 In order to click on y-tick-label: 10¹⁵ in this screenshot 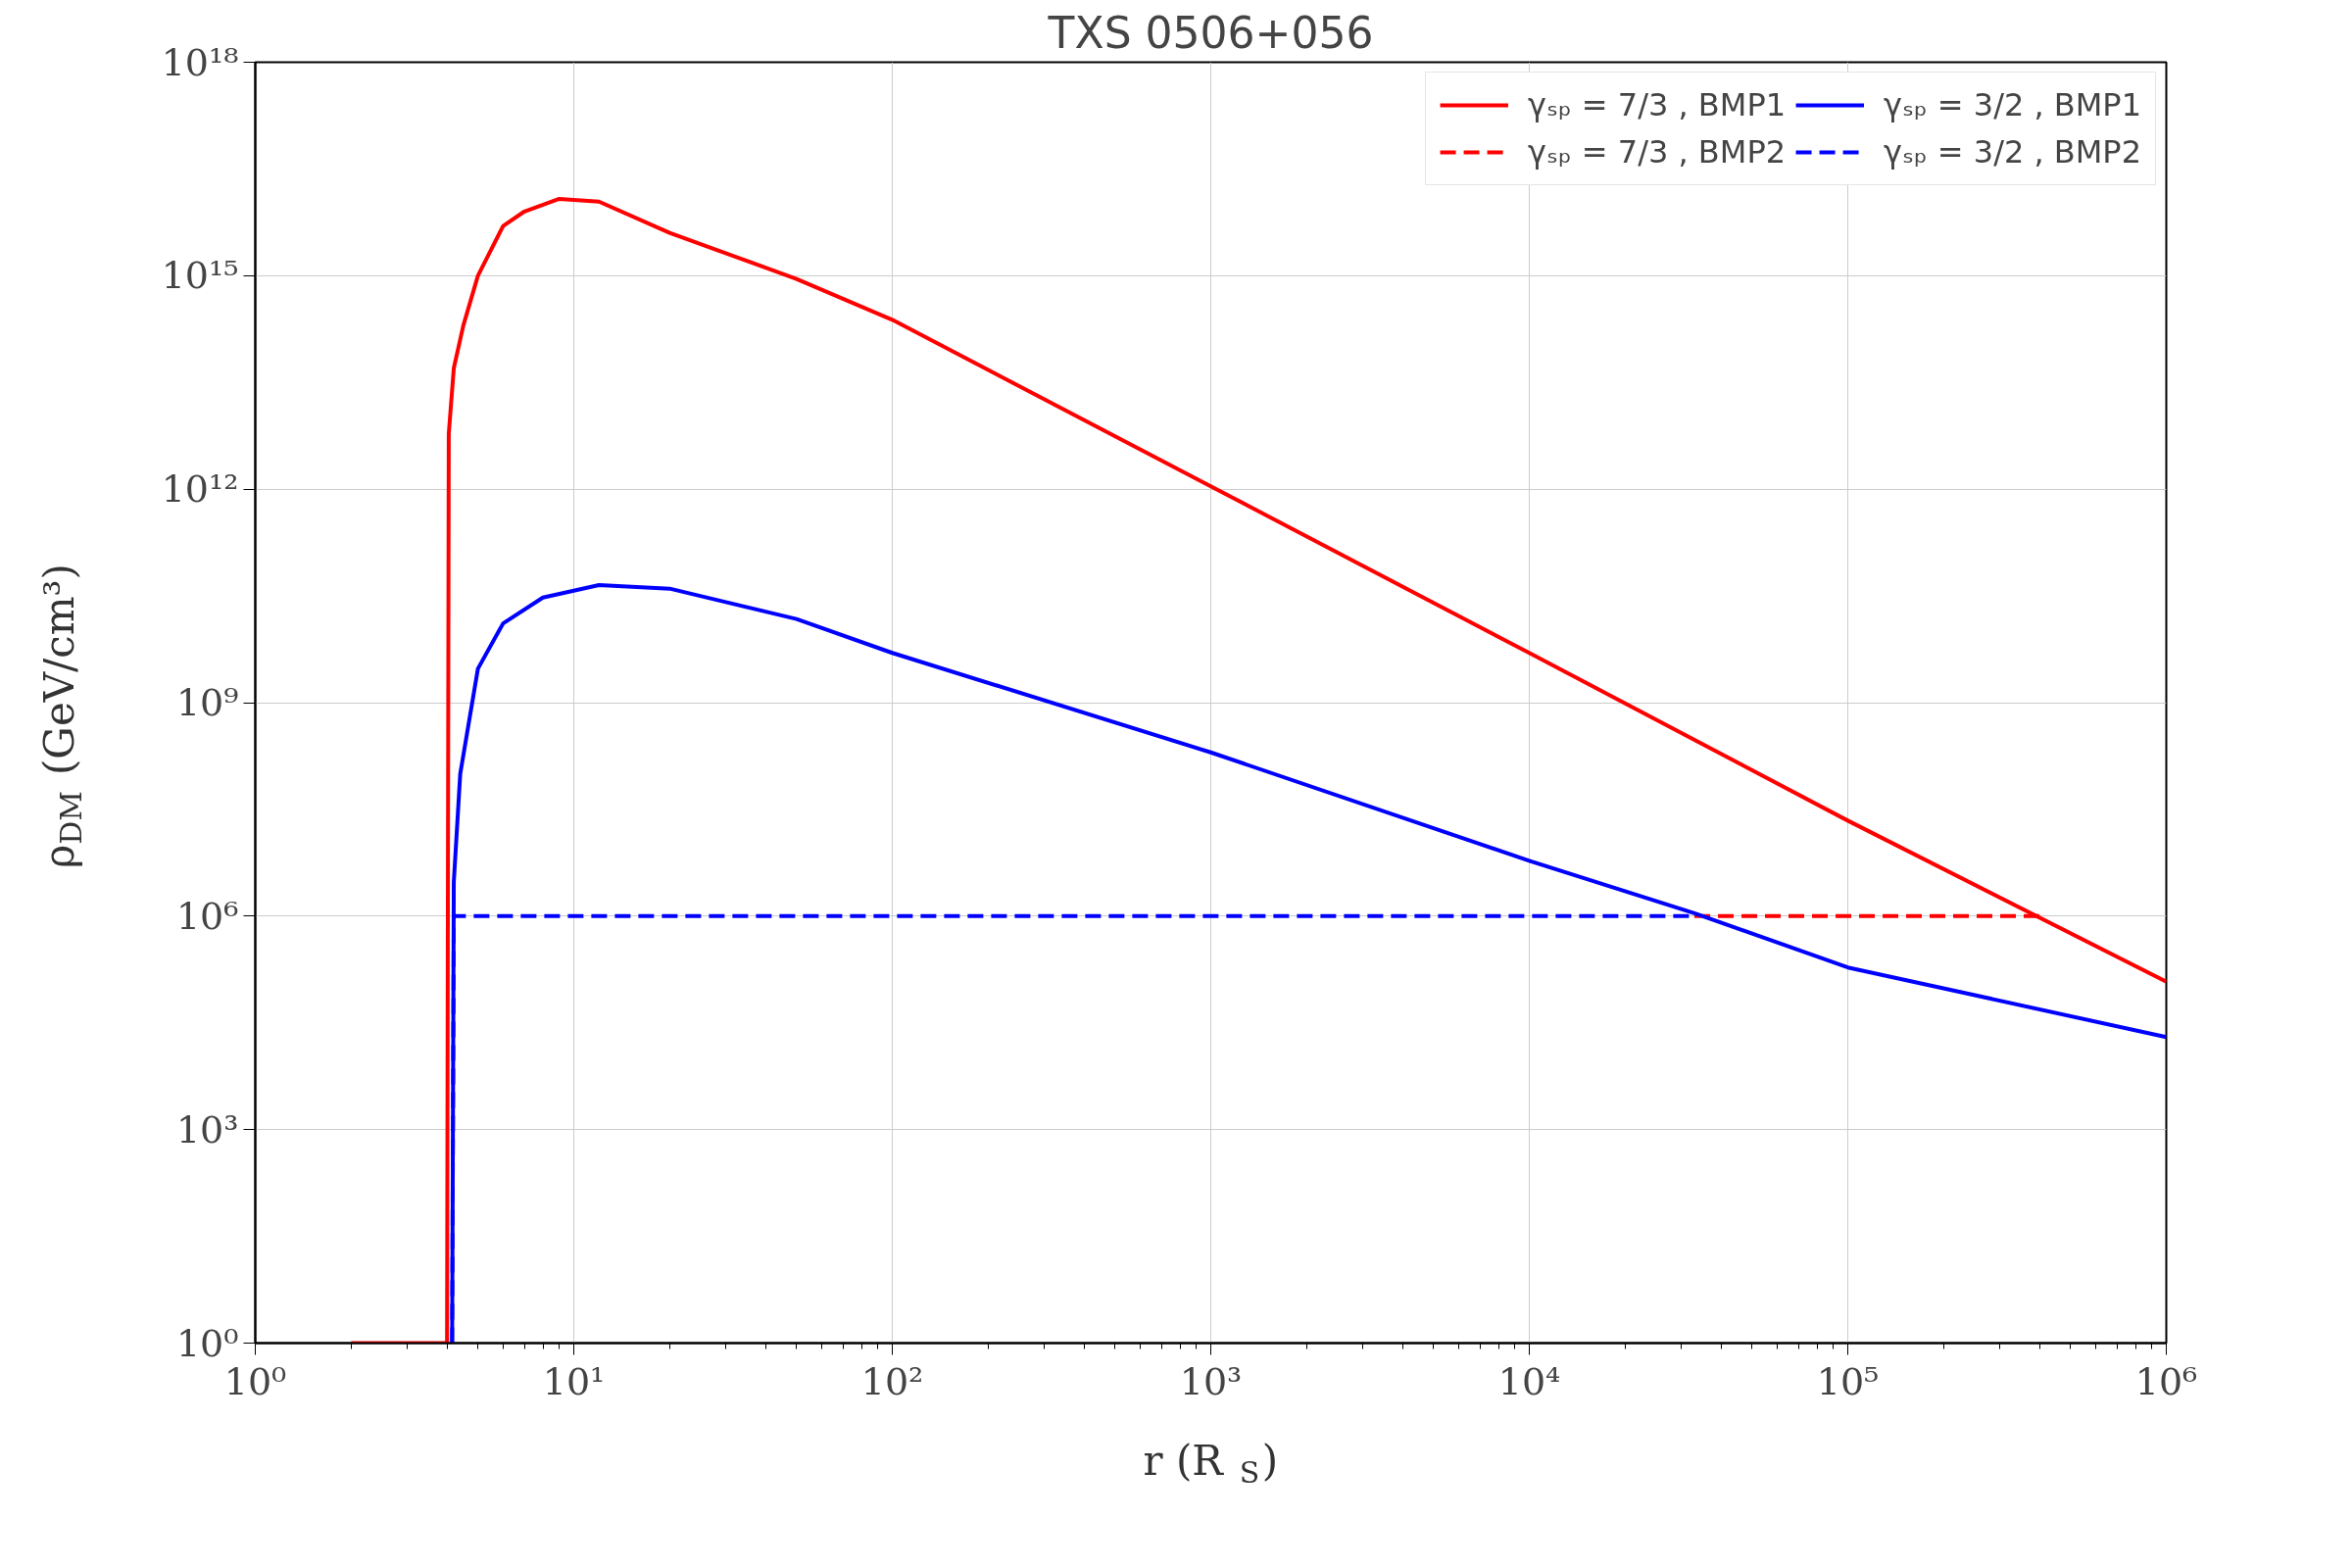, I will do `click(200, 276)`.